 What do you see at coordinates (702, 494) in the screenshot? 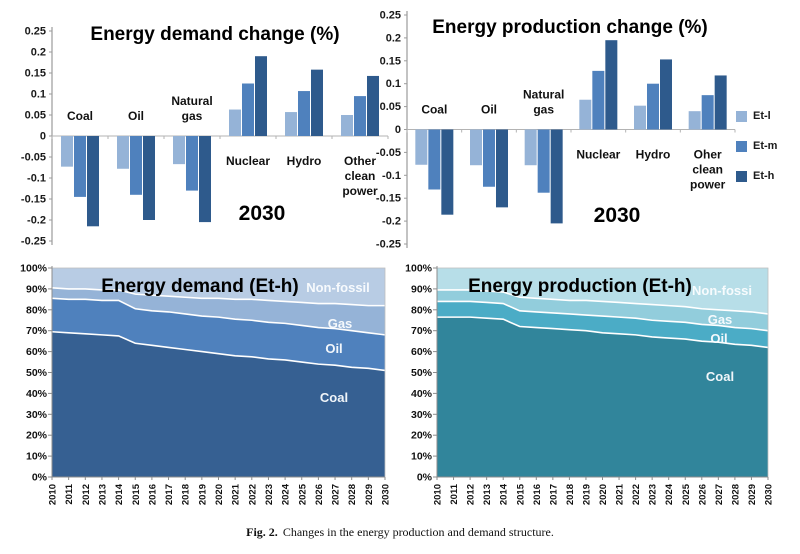
I see `x-tick-label-year: 2026` at bounding box center [702, 494].